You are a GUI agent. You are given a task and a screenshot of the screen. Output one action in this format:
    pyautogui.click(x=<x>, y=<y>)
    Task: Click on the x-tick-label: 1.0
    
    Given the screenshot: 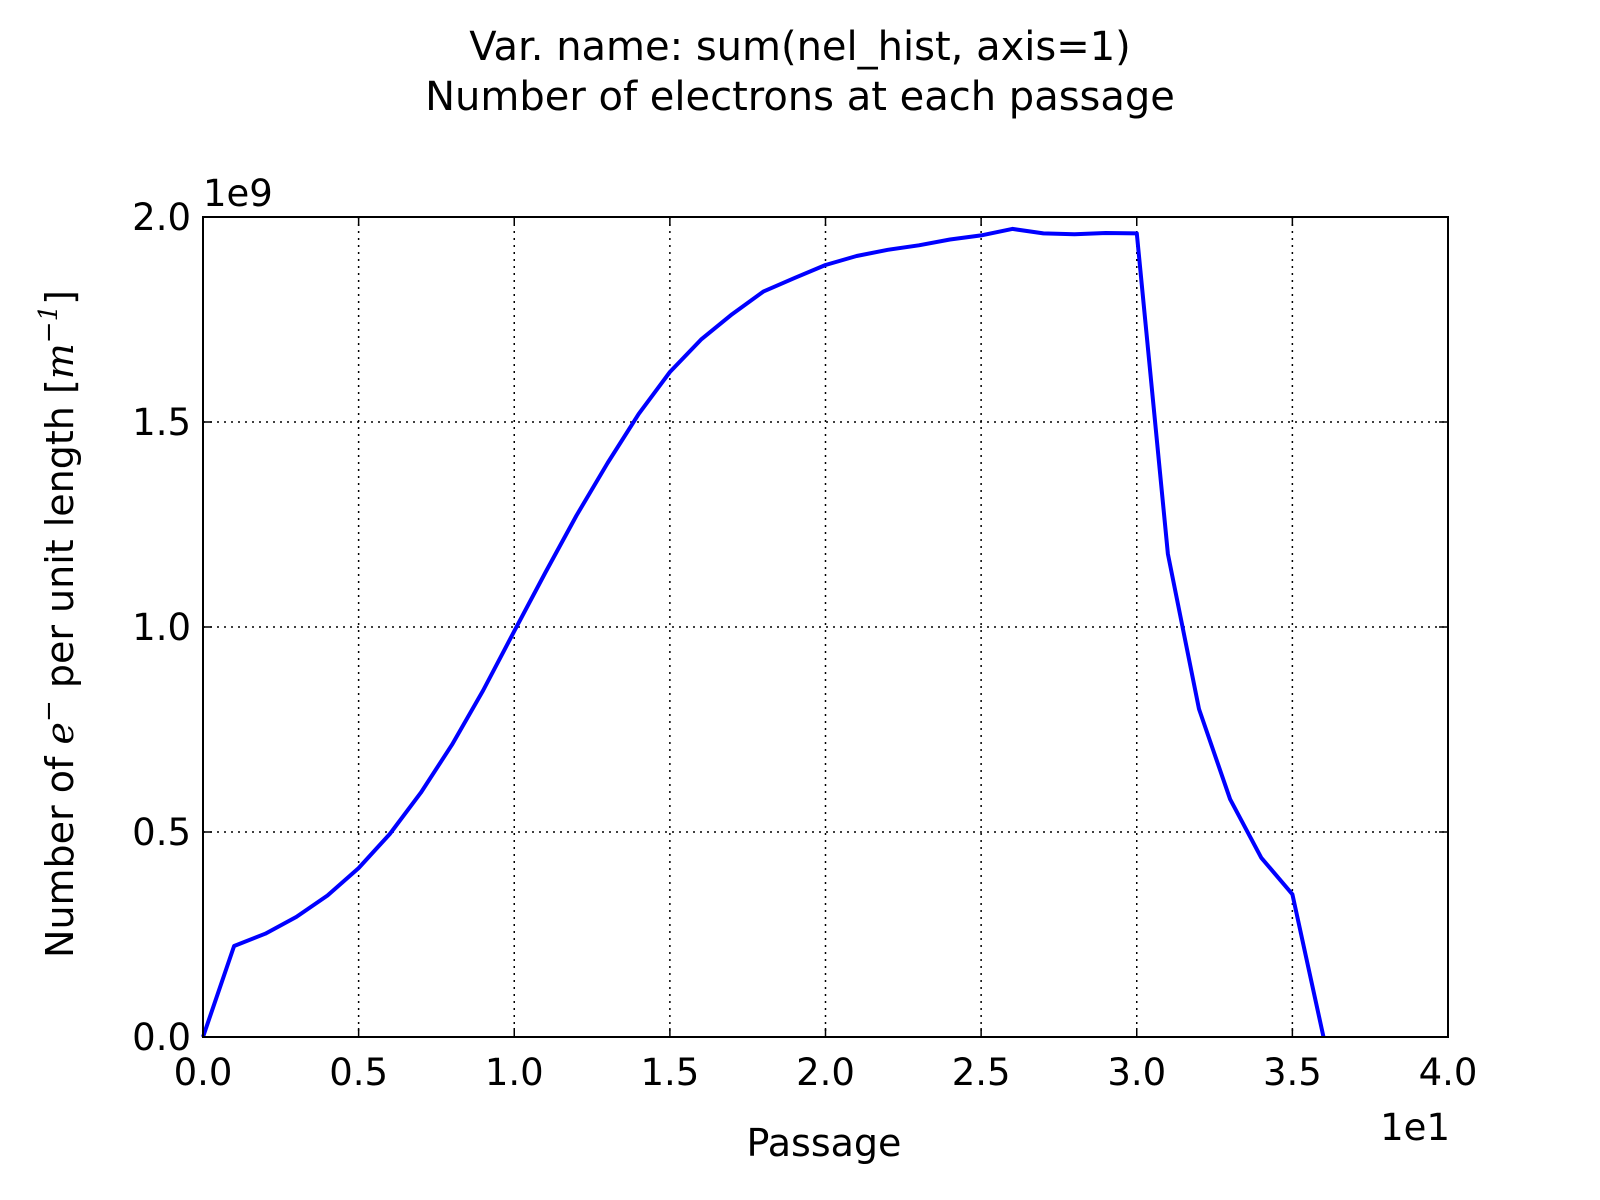 What is the action you would take?
    pyautogui.click(x=514, y=1072)
    